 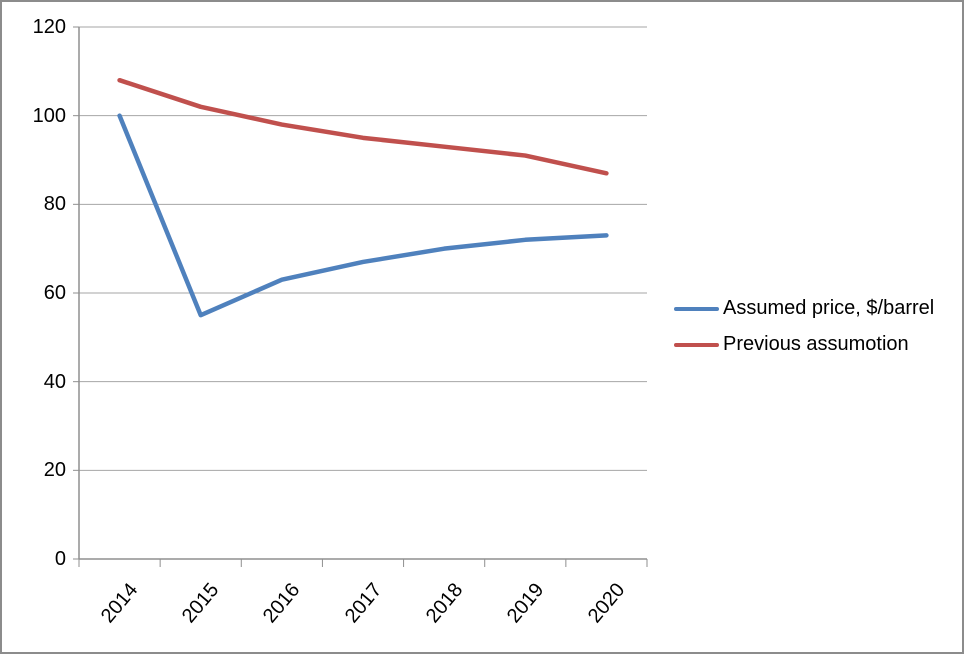 What do you see at coordinates (696, 344) in the screenshot?
I see `legend-swatch-previous-assumption` at bounding box center [696, 344].